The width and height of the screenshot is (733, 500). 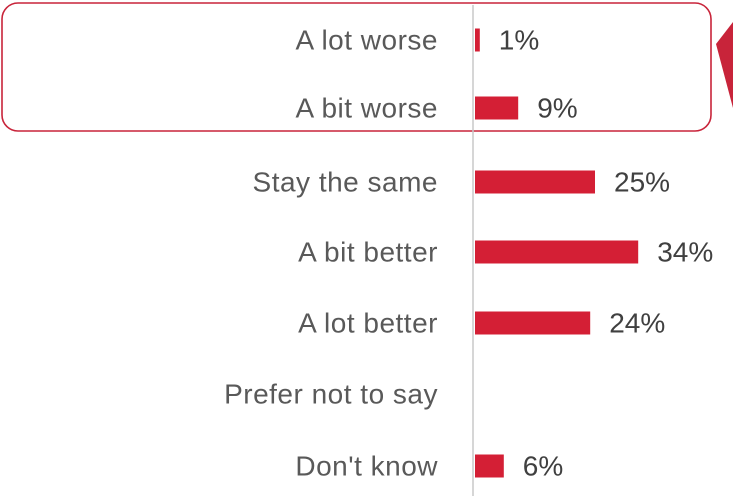 What do you see at coordinates (637, 323) in the screenshot?
I see `value-label: 24%` at bounding box center [637, 323].